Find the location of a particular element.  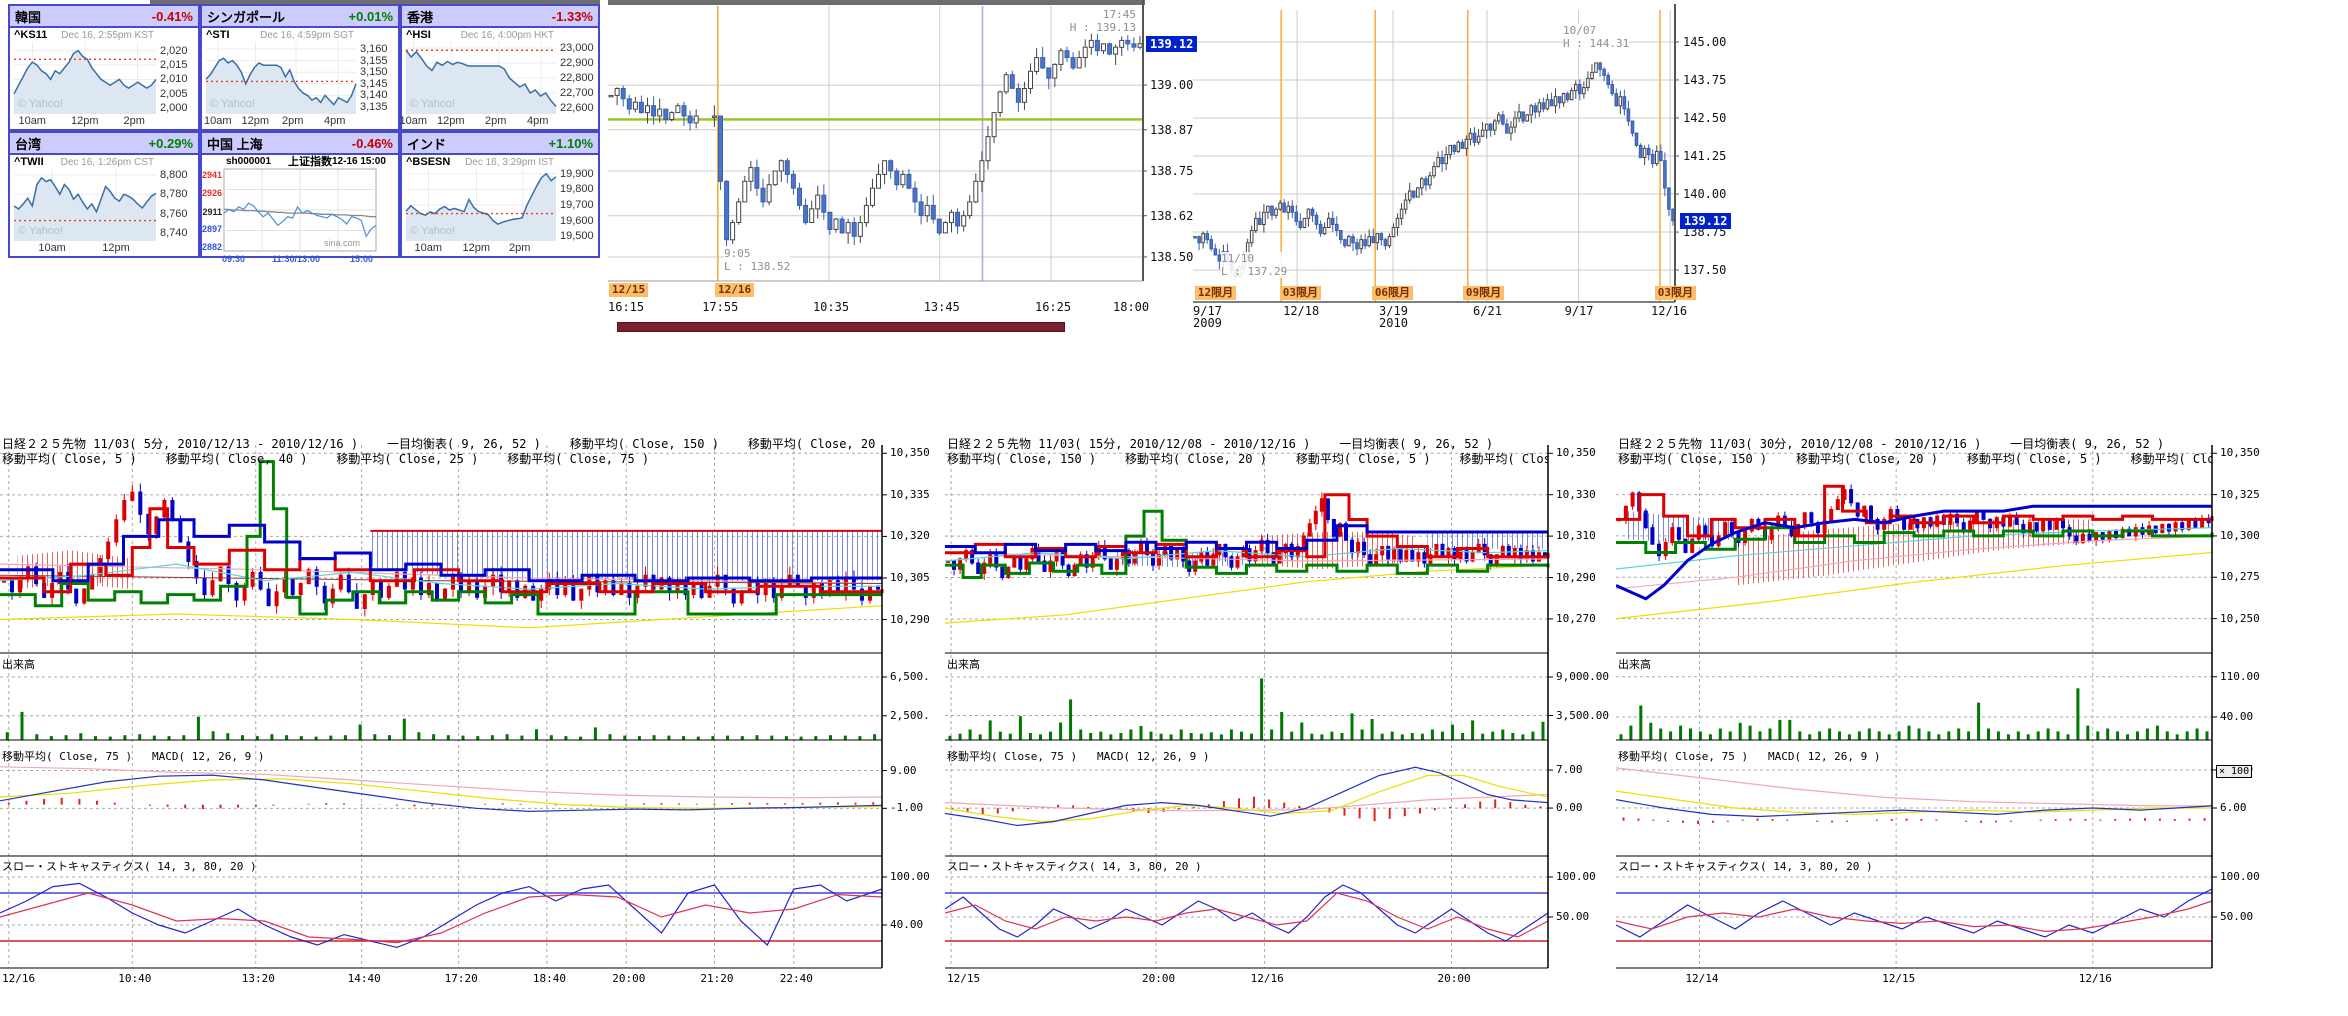

y-axis-label: 3,500.00 is located at coordinates (1582, 715).